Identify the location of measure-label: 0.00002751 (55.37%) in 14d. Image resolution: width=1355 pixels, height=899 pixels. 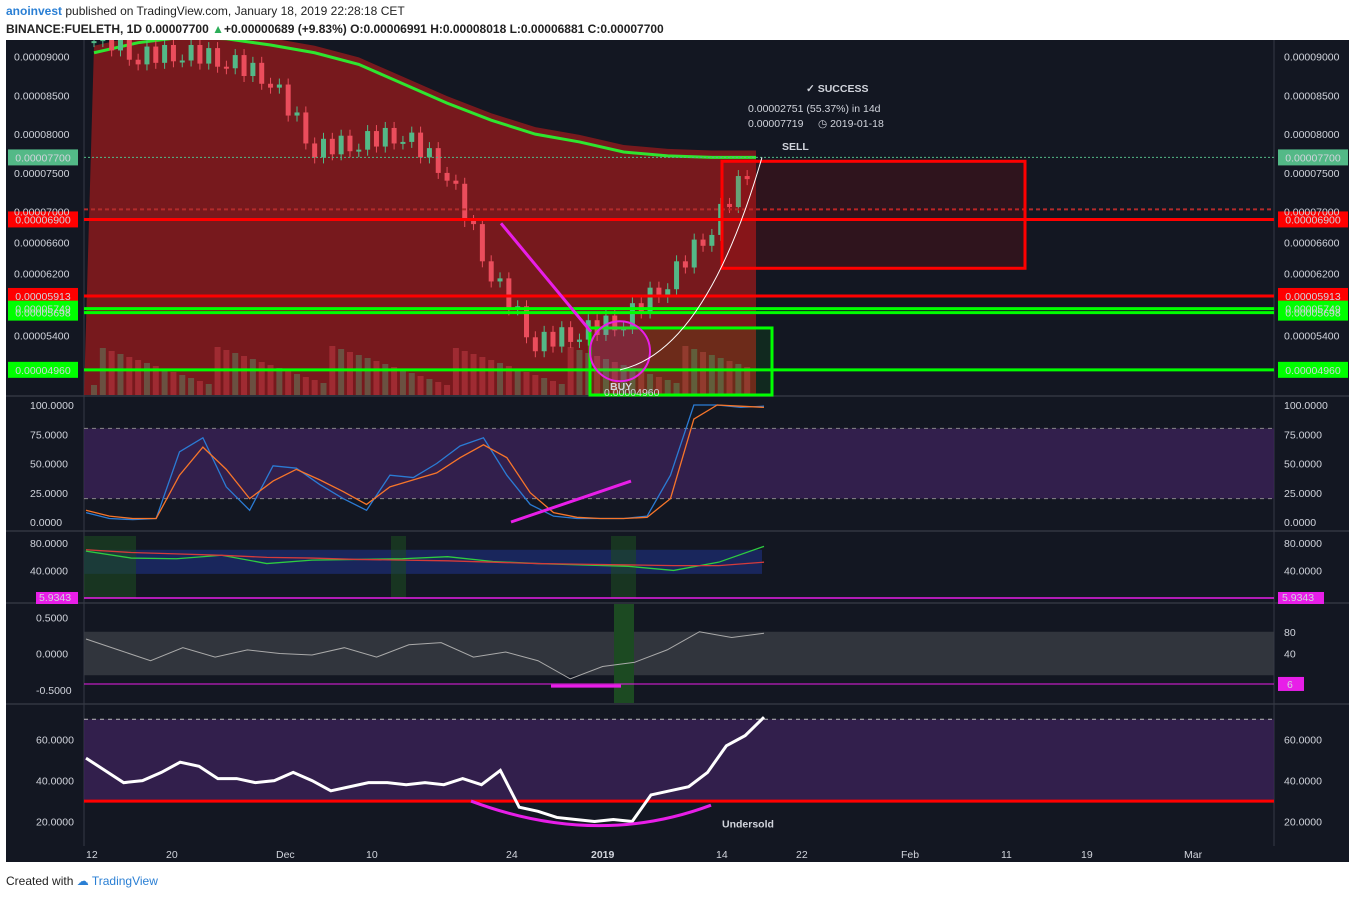
(814, 109).